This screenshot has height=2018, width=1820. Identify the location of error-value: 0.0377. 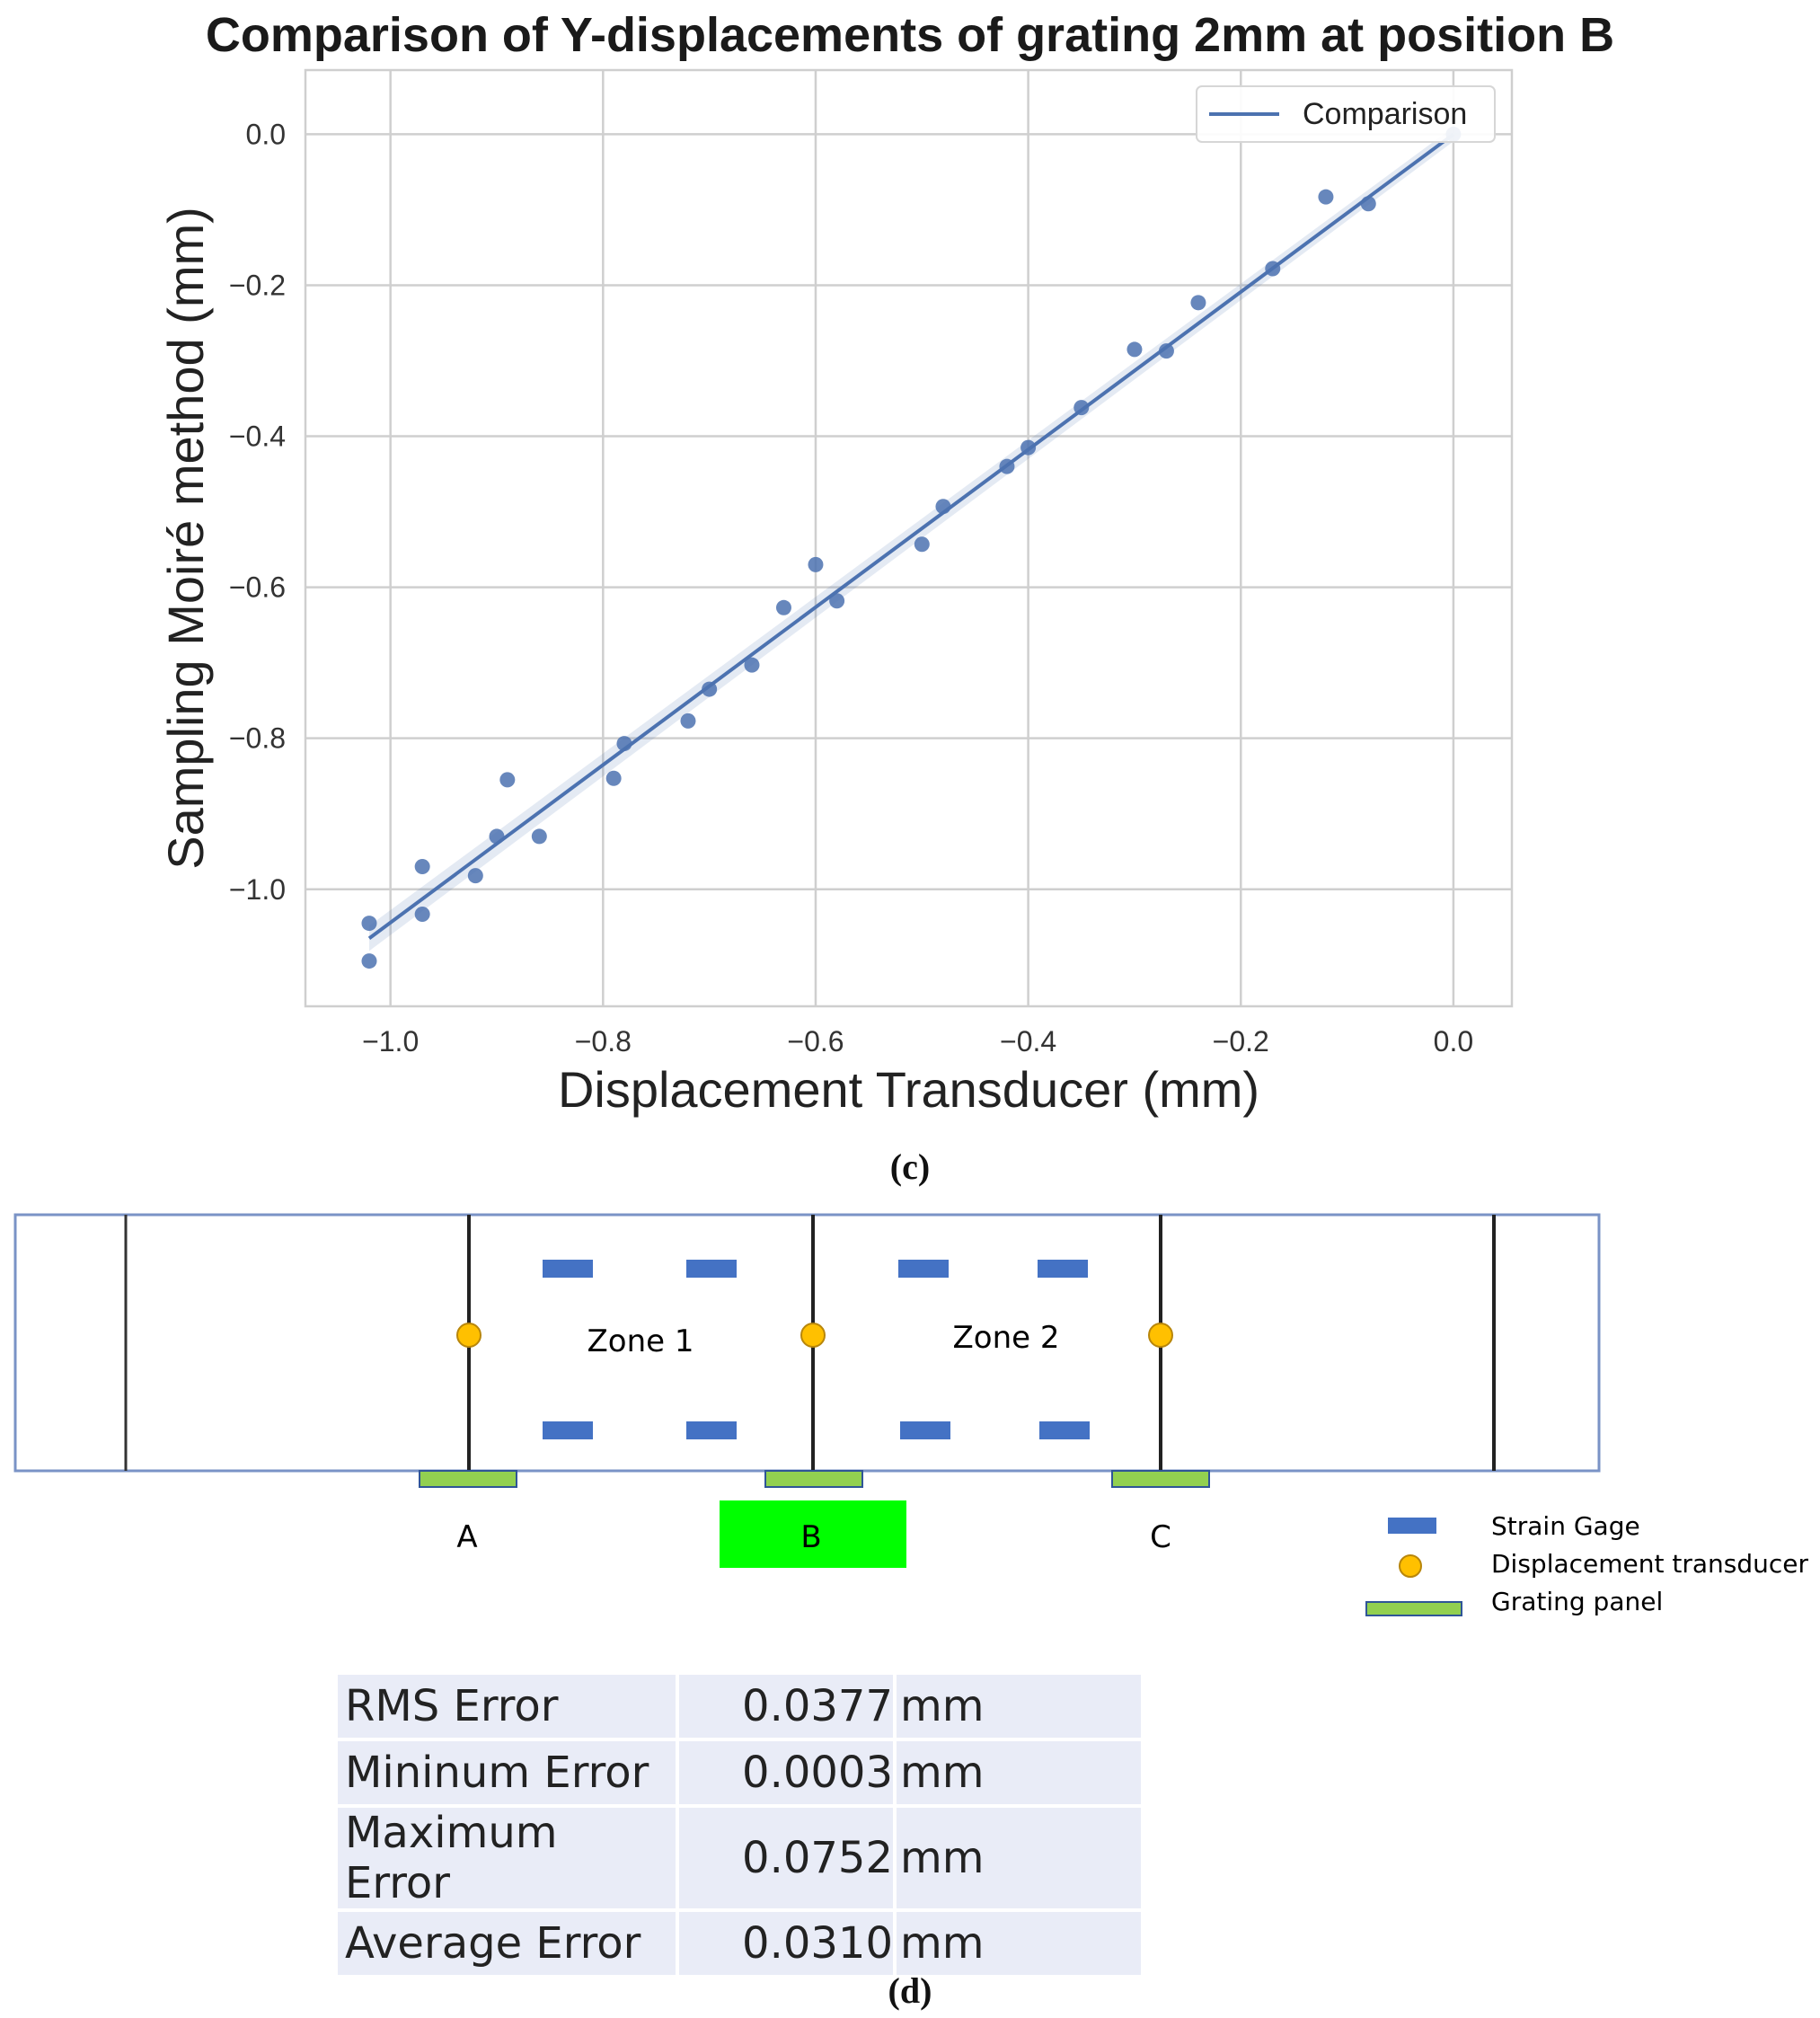
(786, 1706).